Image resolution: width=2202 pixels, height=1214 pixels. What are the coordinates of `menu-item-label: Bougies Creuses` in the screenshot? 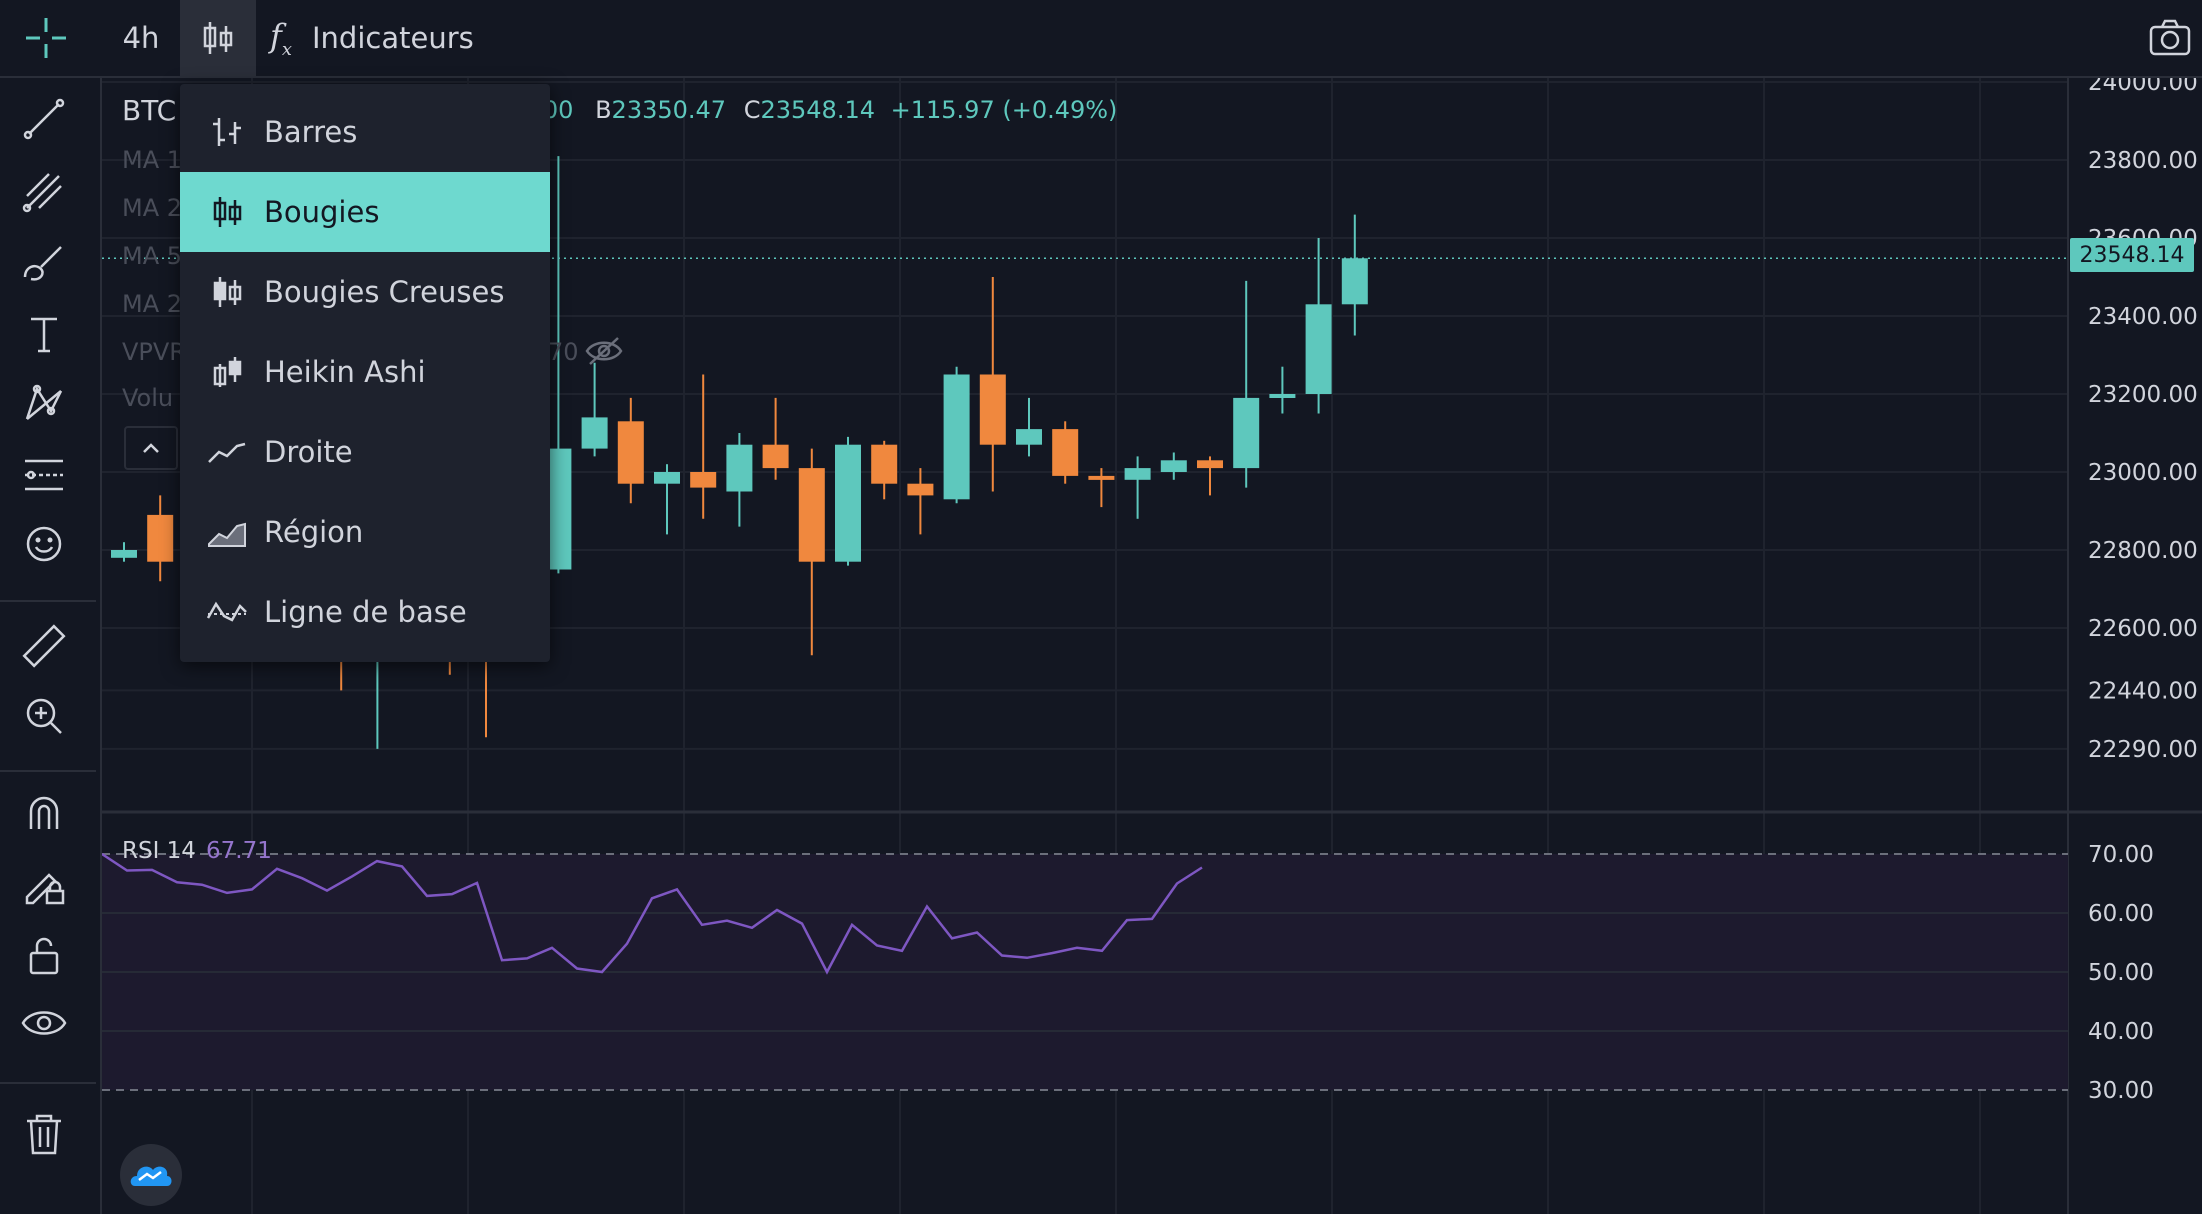 It's located at (384, 292).